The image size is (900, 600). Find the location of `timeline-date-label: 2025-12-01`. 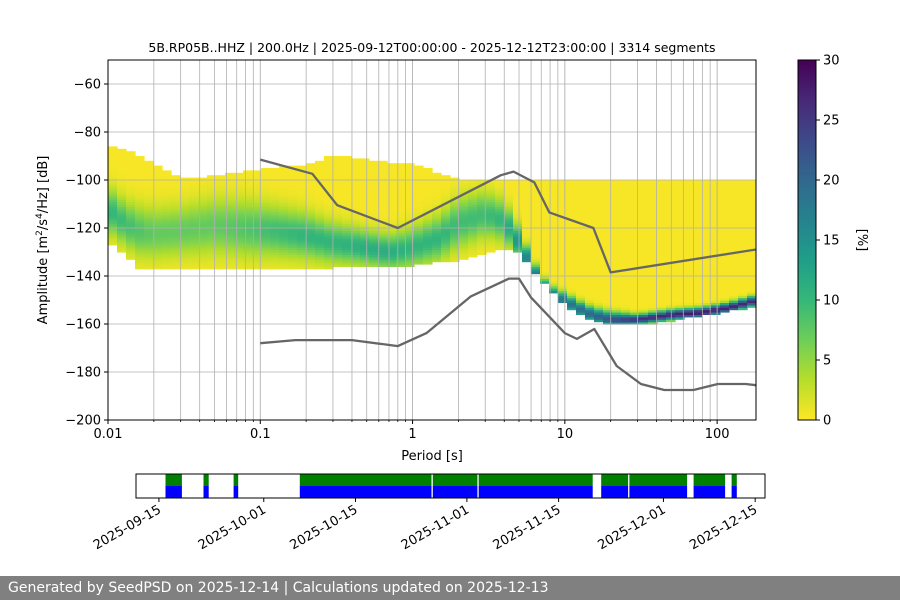

timeline-date-label: 2025-12-01 is located at coordinates (632, 527).